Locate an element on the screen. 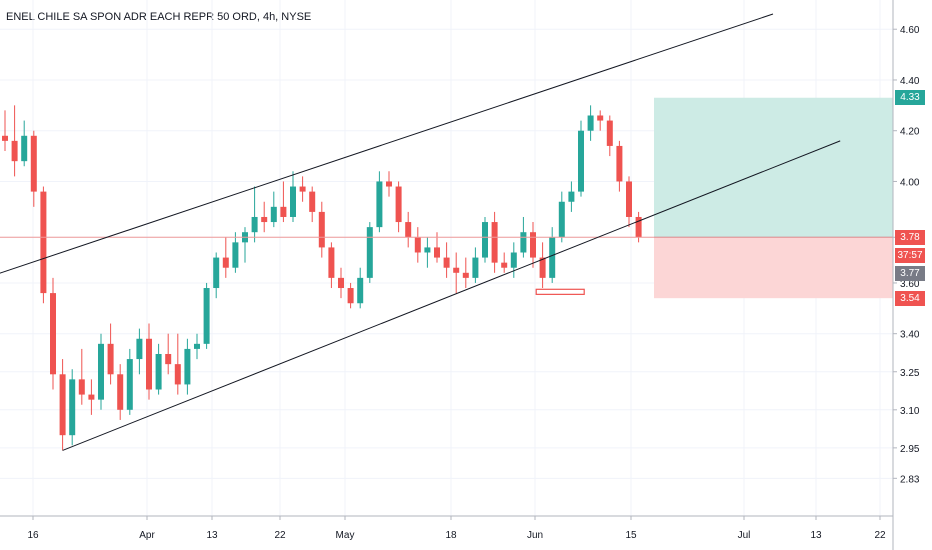  y-tick-label: 3.40 is located at coordinates (910, 335).